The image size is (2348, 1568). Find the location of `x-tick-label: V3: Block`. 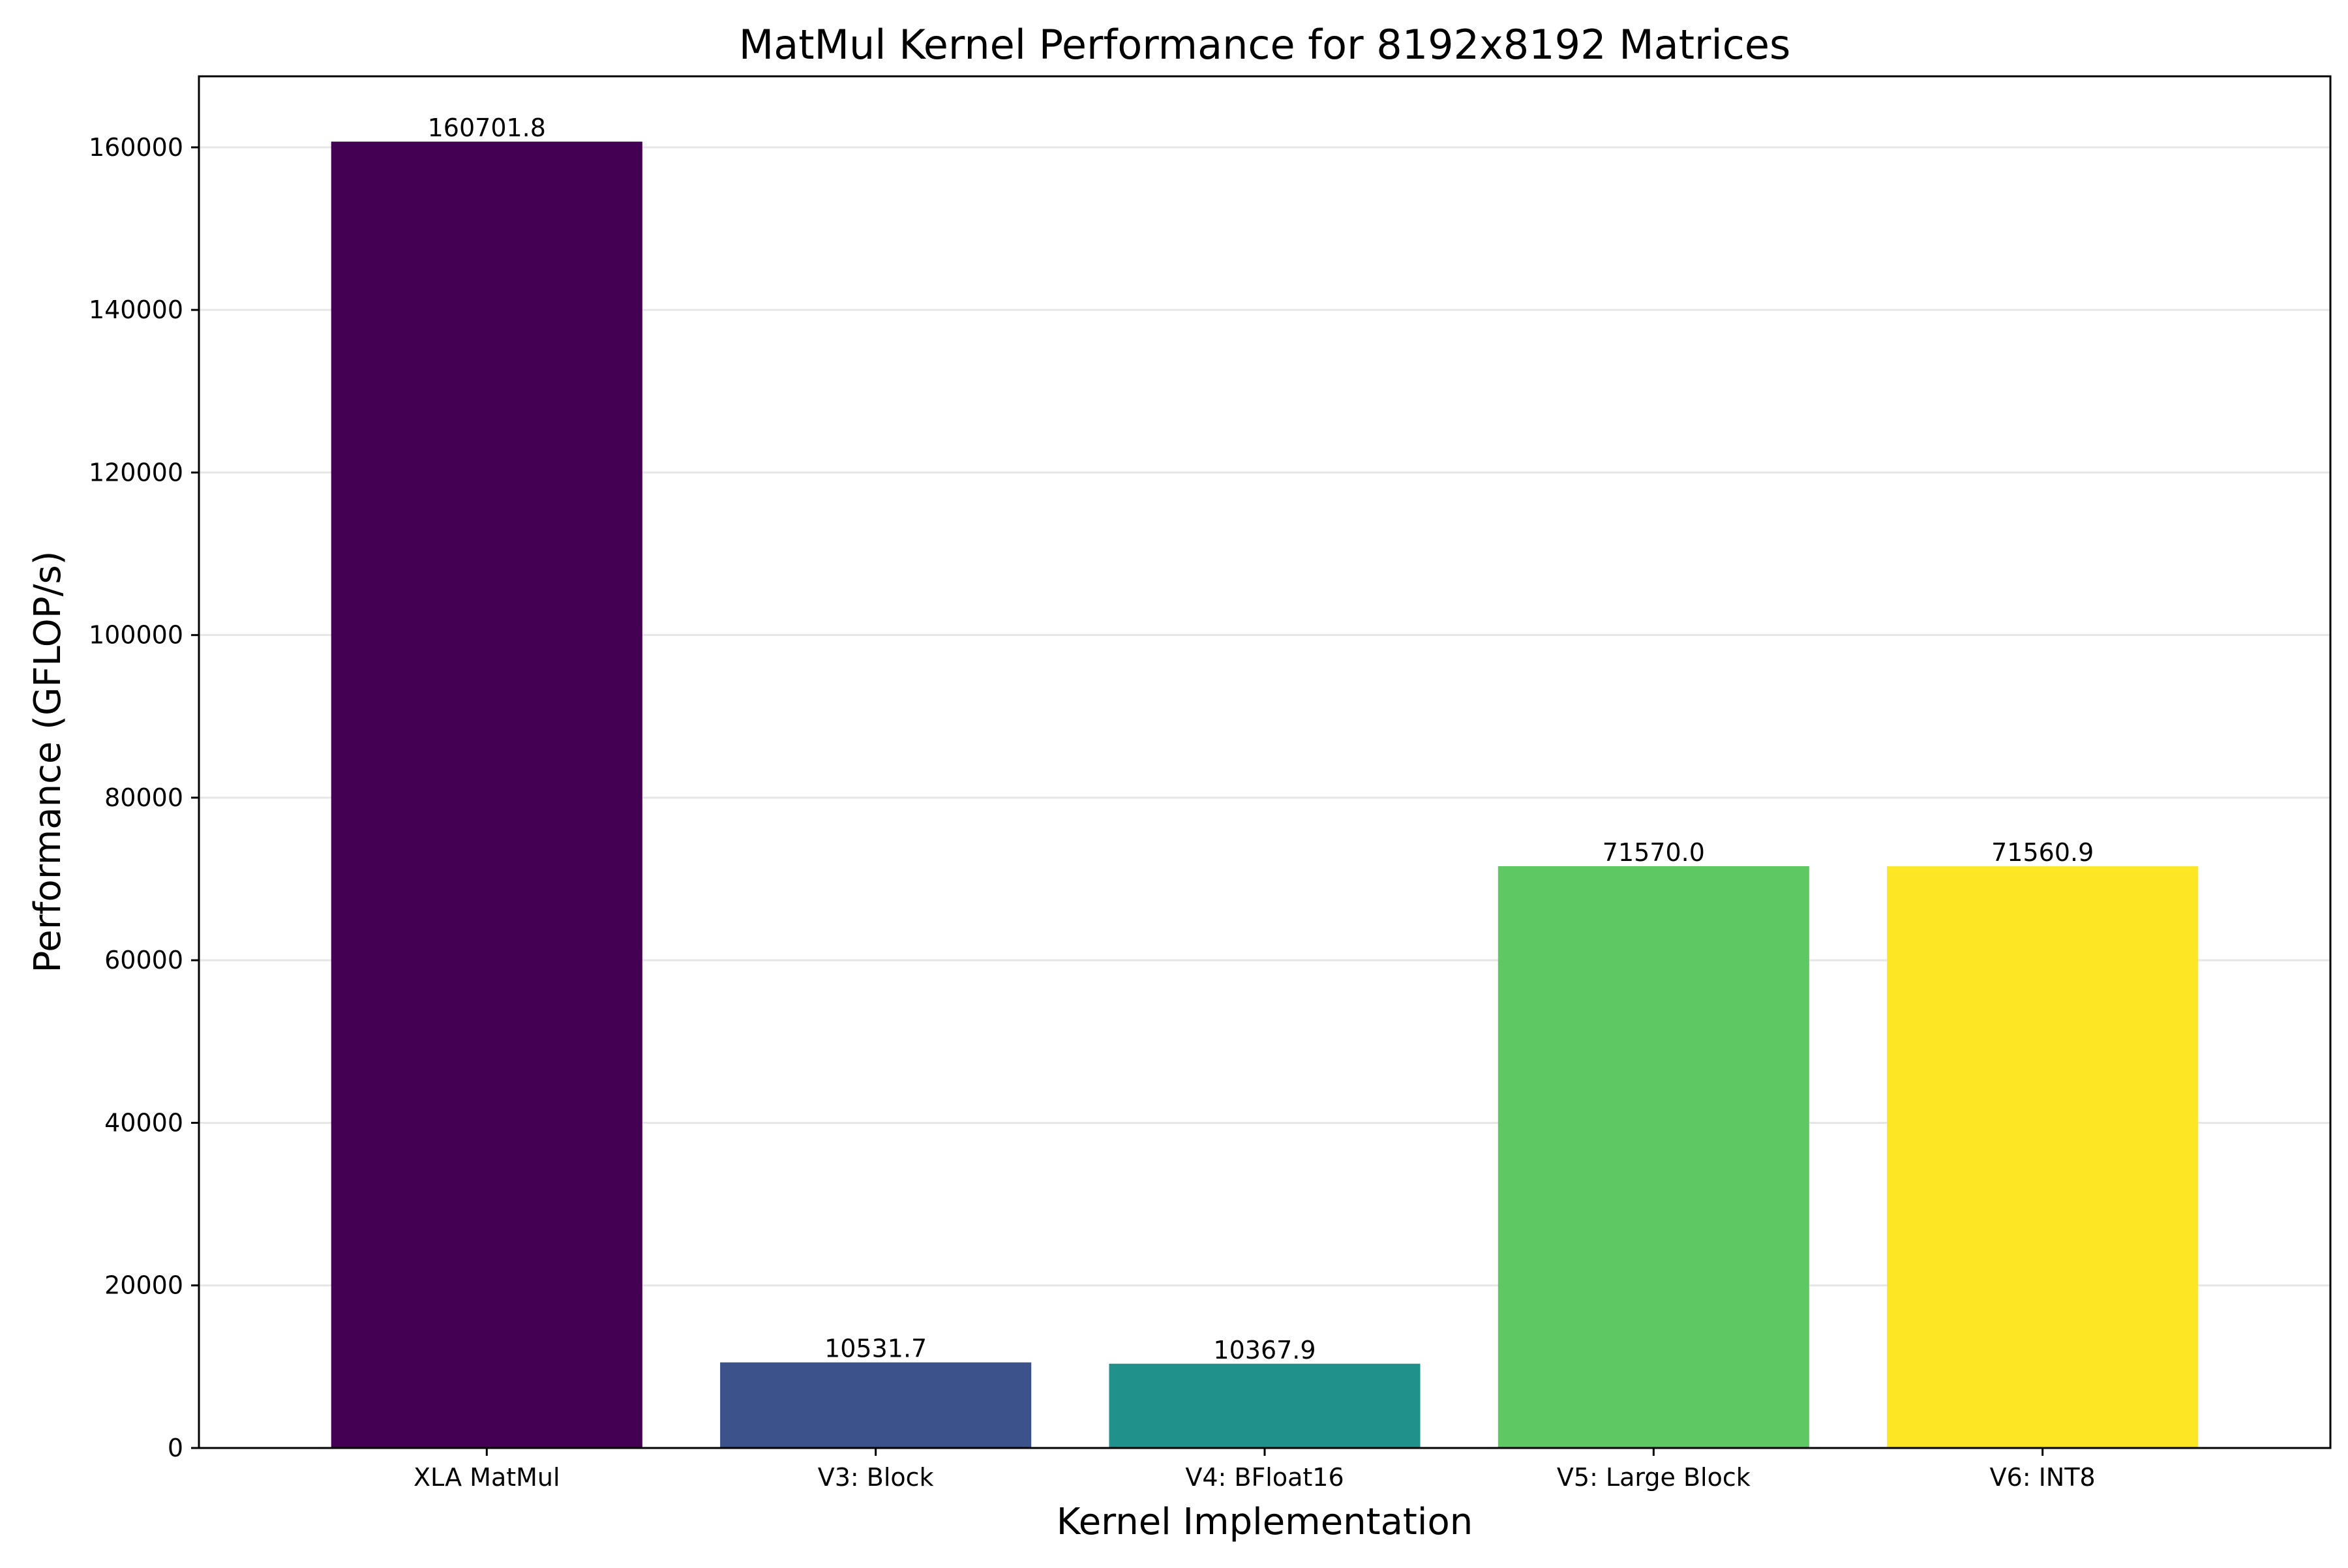

x-tick-label: V3: Block is located at coordinates (876, 1477).